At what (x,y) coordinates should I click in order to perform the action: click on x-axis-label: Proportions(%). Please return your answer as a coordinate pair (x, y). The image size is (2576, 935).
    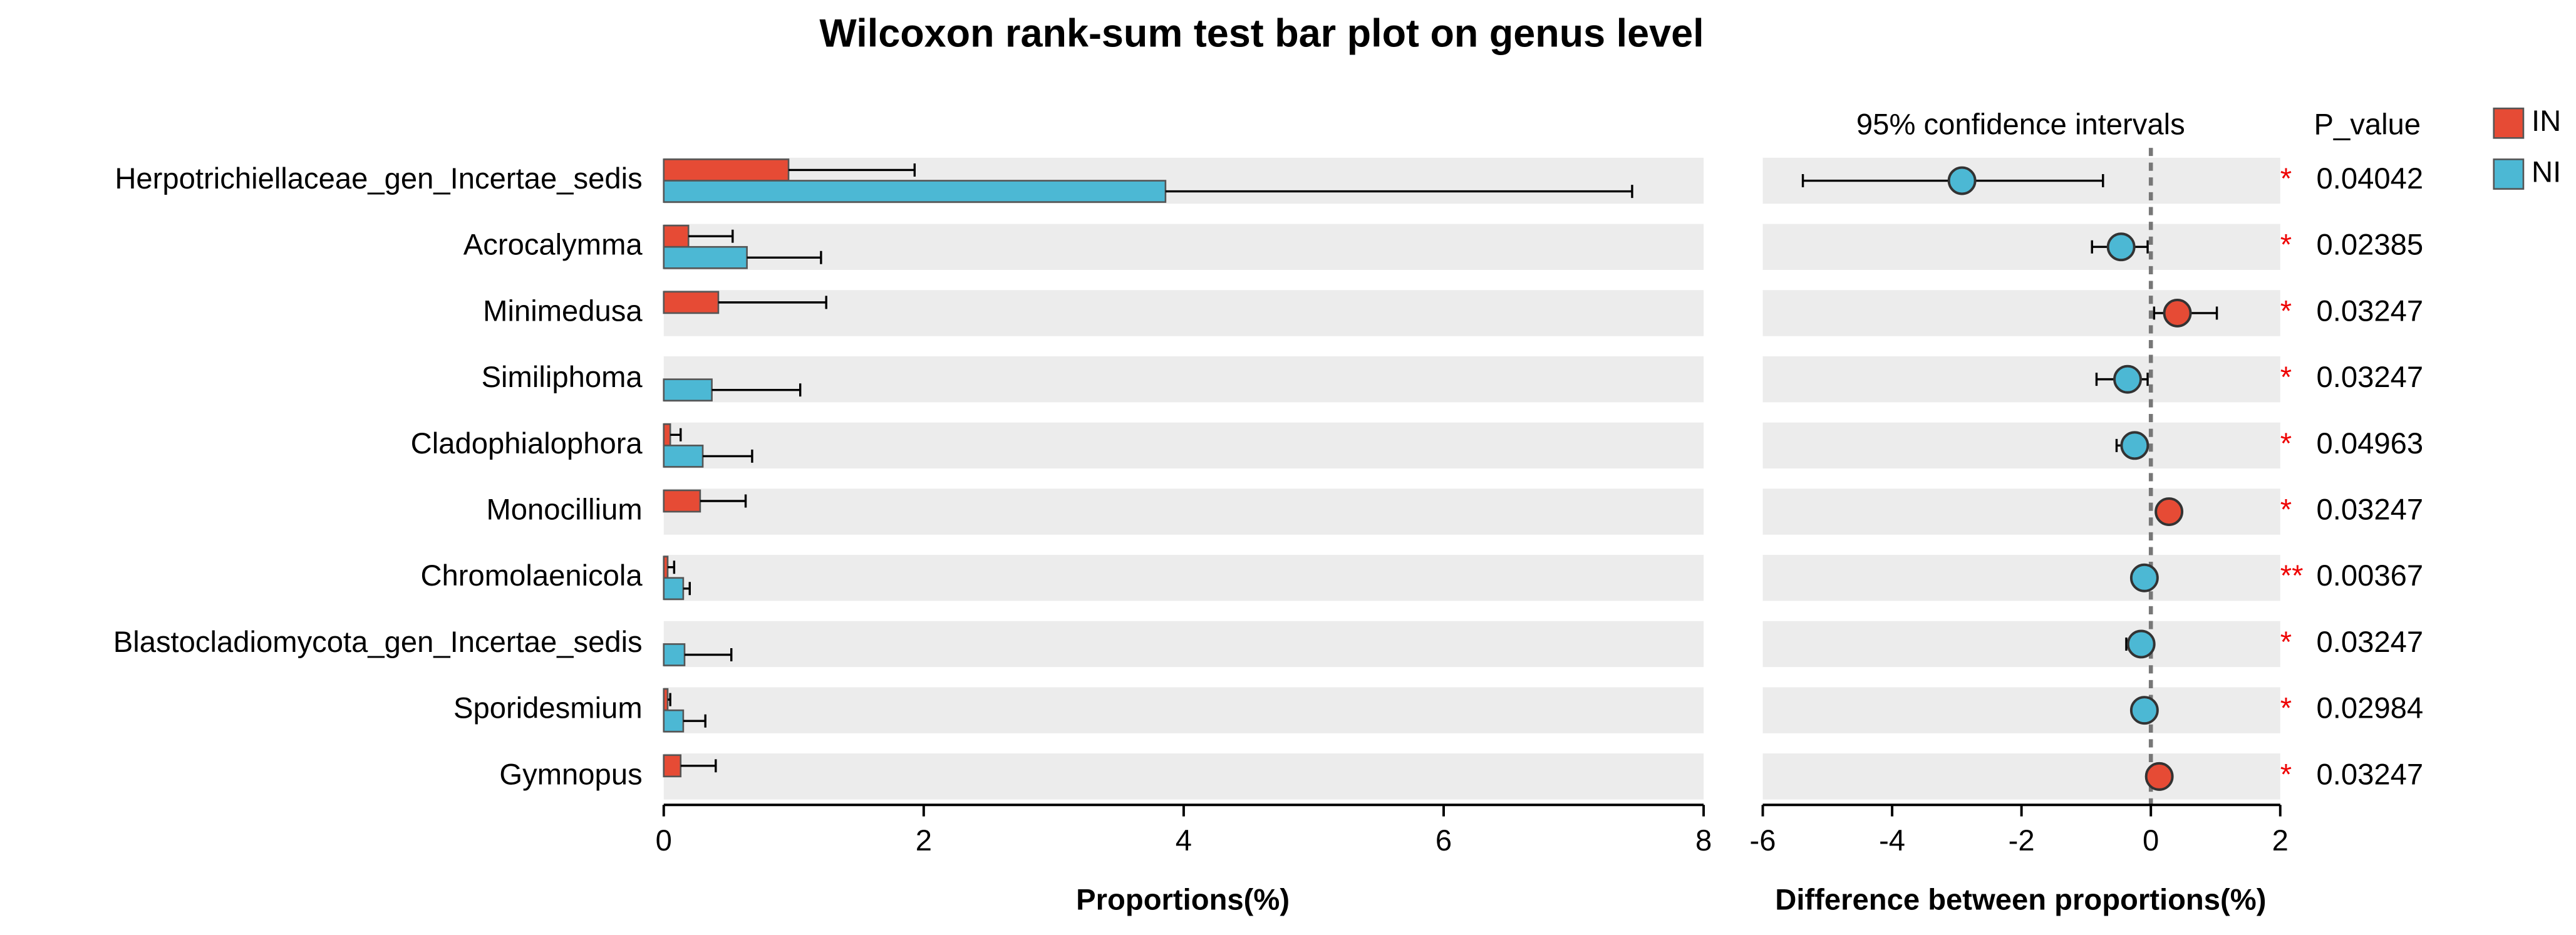
    Looking at the image, I should click on (1183, 899).